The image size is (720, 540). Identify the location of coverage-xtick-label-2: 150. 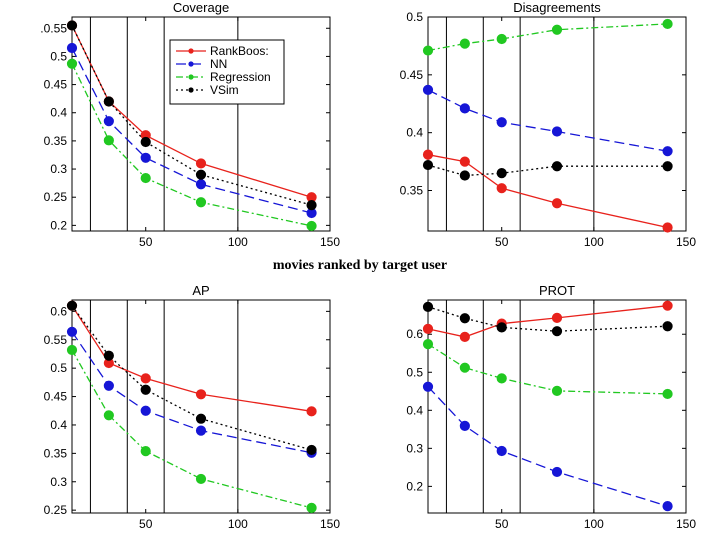
(330, 242).